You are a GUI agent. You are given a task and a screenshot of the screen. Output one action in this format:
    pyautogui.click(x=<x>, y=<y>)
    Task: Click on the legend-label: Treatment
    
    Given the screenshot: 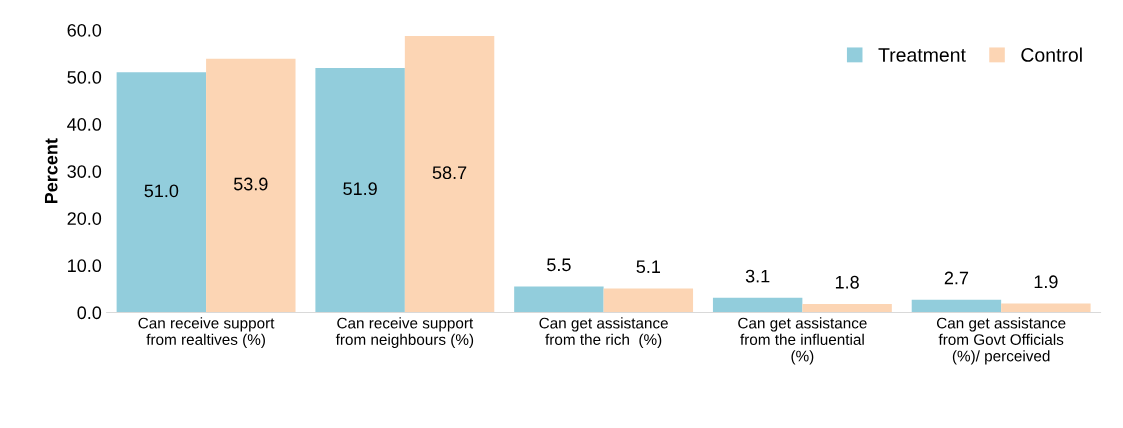 What is the action you would take?
    pyautogui.click(x=922, y=55)
    